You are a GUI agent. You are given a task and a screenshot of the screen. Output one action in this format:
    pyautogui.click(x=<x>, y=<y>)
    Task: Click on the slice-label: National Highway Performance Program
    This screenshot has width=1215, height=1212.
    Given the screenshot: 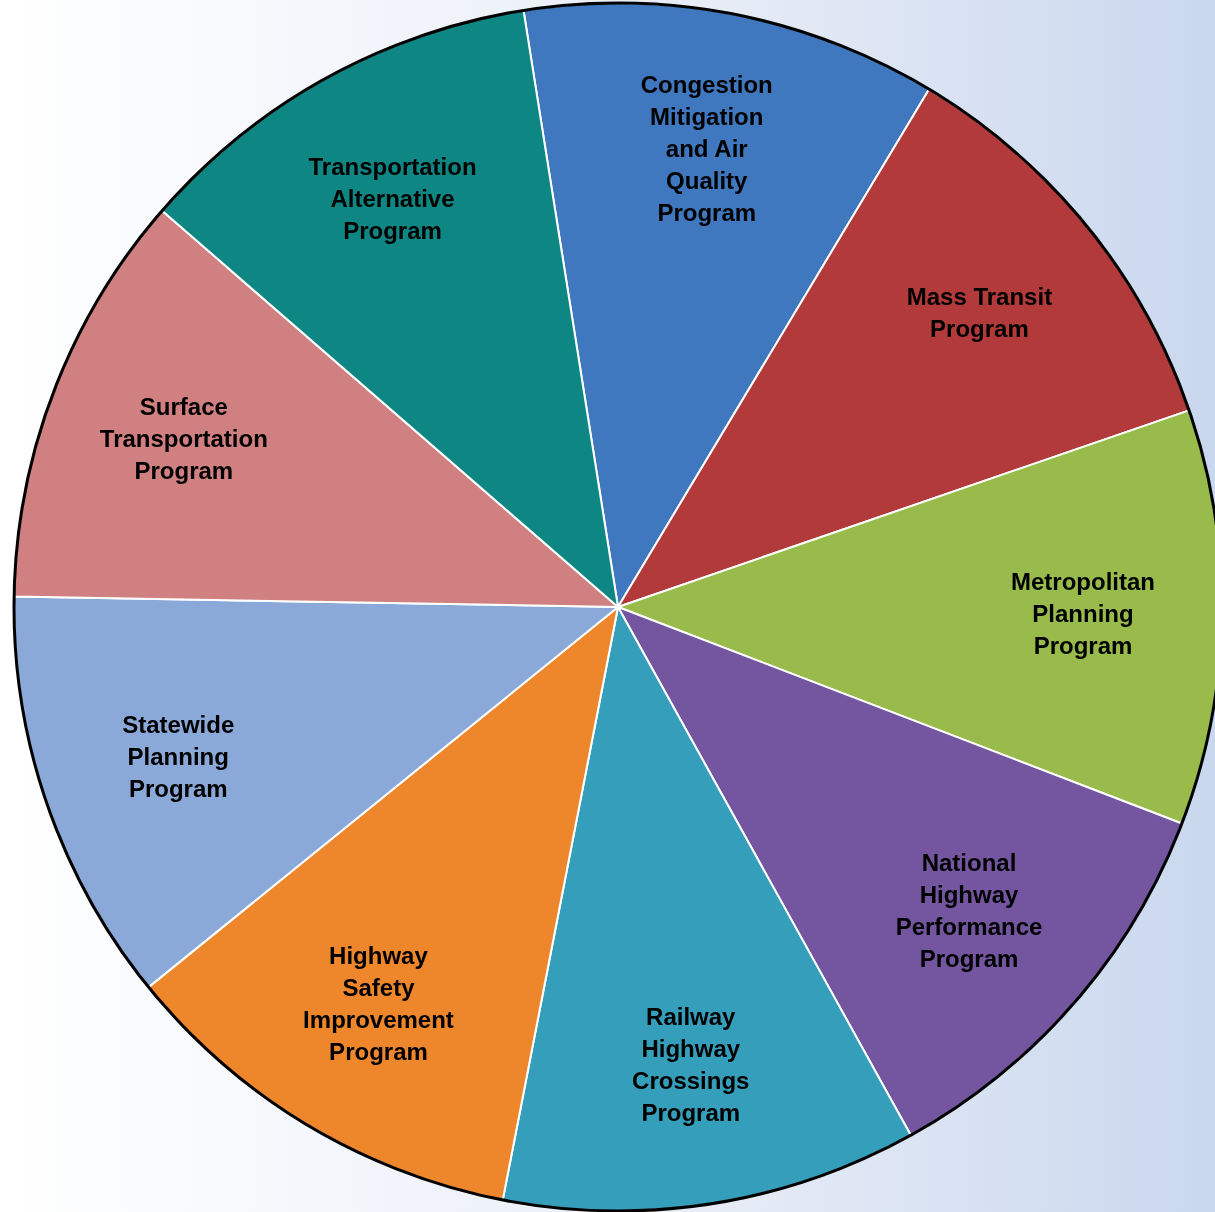 What is the action you would take?
    pyautogui.click(x=969, y=910)
    